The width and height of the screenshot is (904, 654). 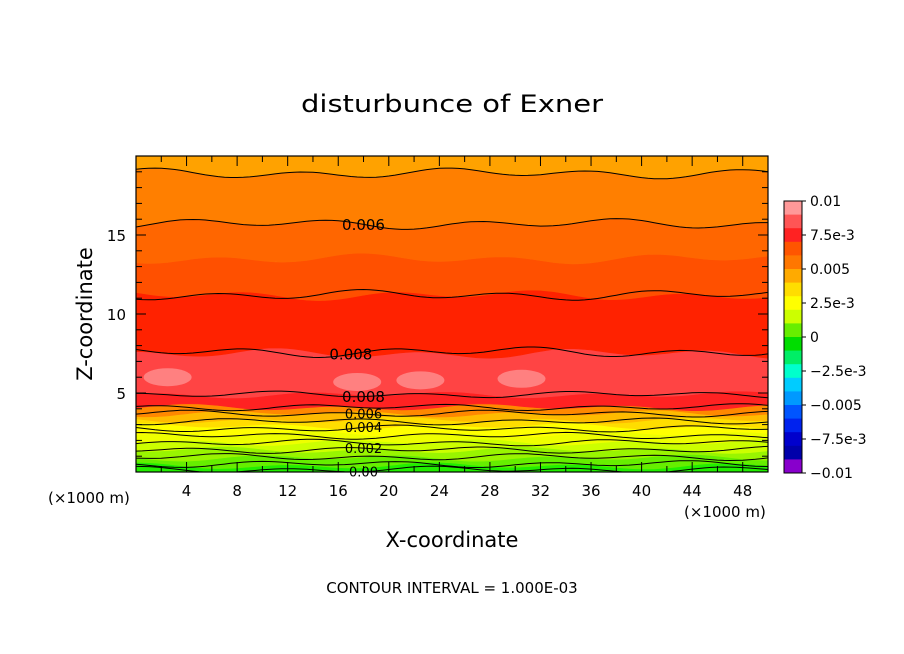 I want to click on x-tick-label: 28, so click(x=489, y=491).